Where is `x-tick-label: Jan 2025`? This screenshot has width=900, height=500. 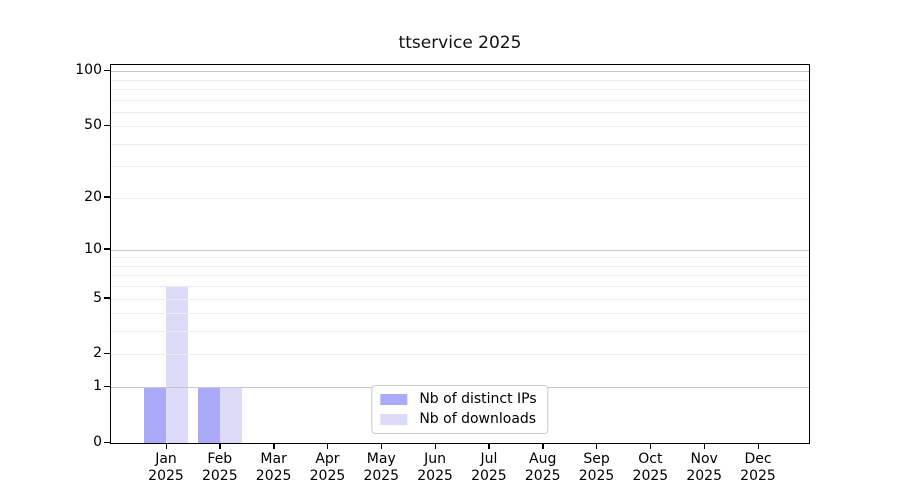
x-tick-label: Jan 2025 is located at coordinates (166, 467).